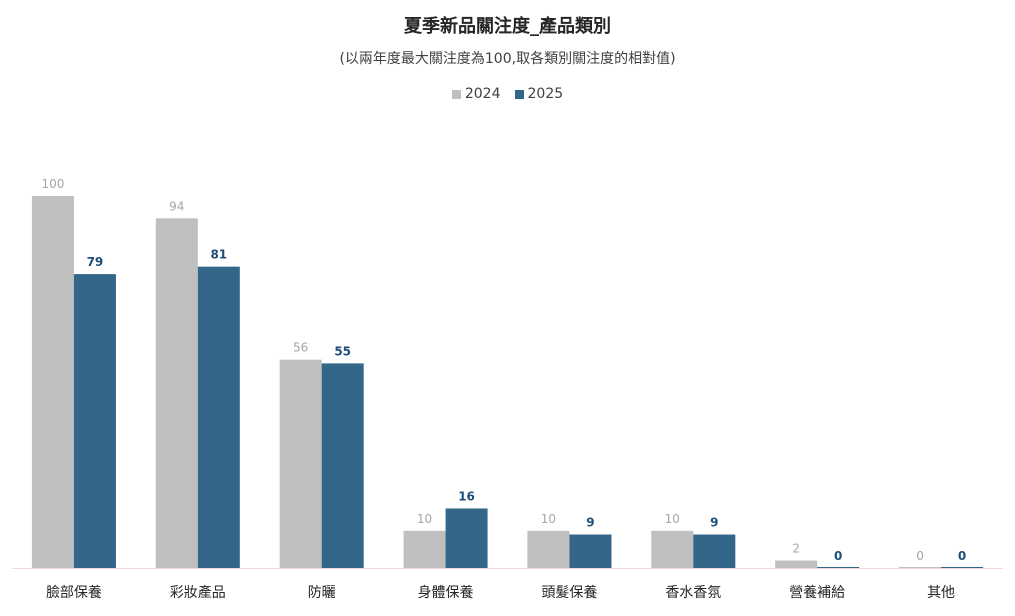 This screenshot has width=1015, height=616. Describe the element at coordinates (300, 348) in the screenshot. I see `data-label-2024-2: 56` at that location.